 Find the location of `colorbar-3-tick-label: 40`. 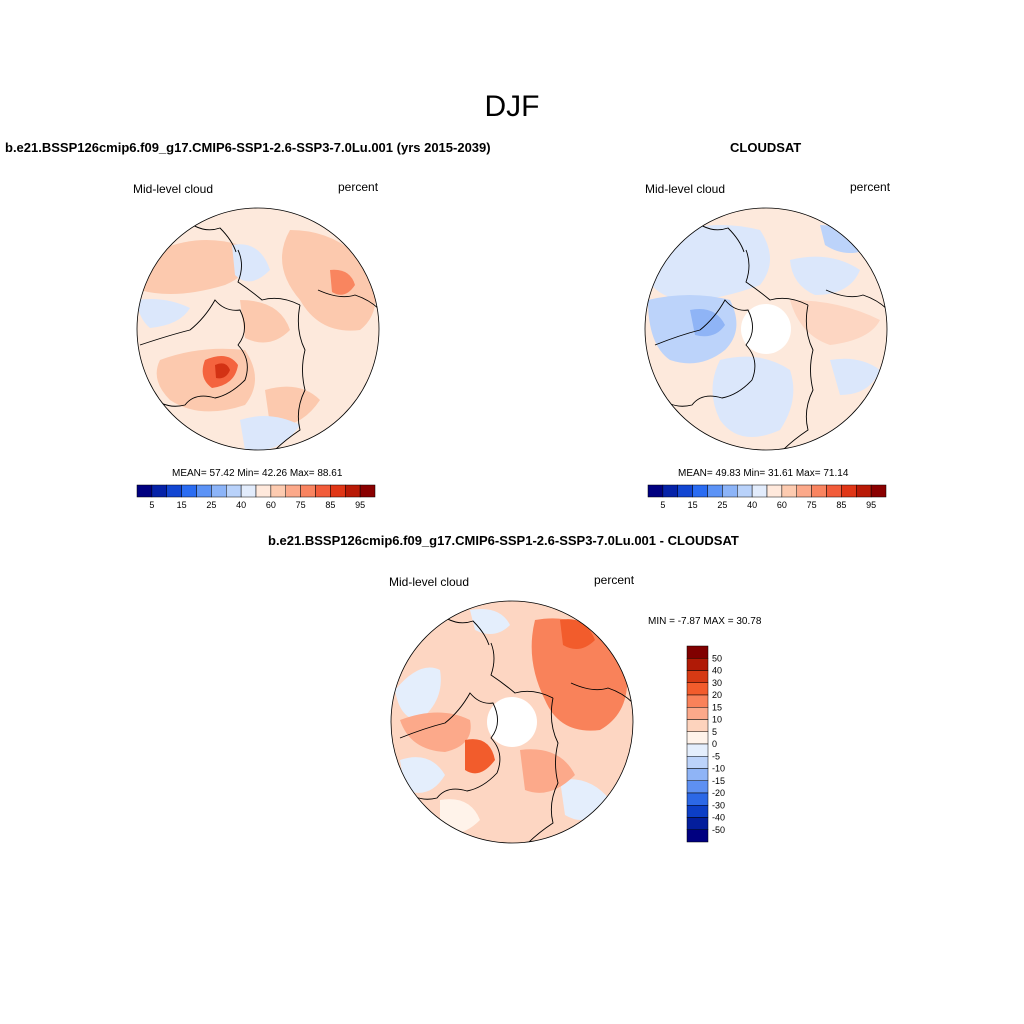

colorbar-3-tick-label: 40 is located at coordinates (717, 671).